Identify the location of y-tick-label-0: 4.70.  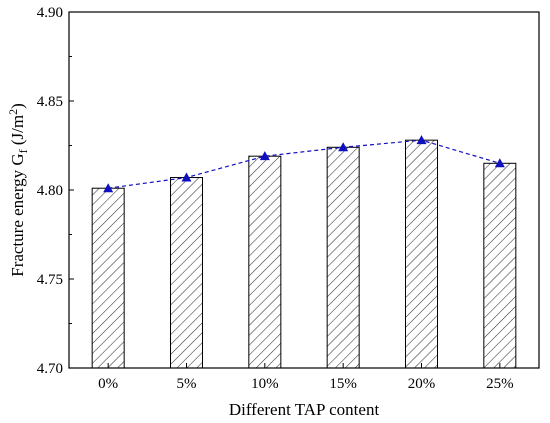
(50, 369).